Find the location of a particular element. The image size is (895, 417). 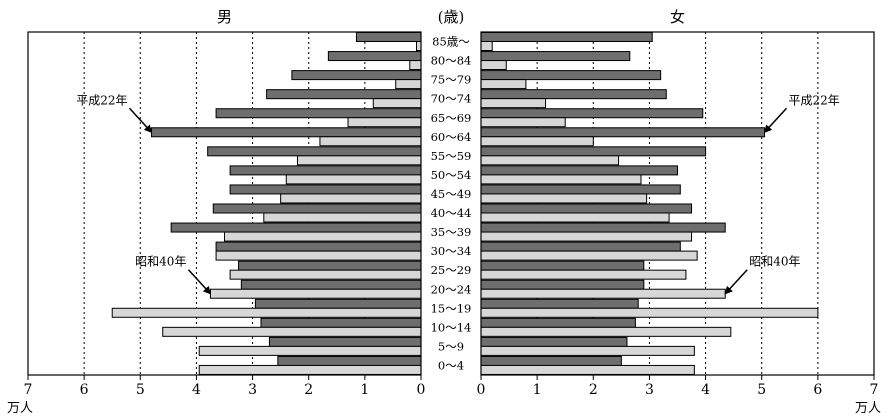

annotation-label-0: 平成22年 is located at coordinates (101, 100).